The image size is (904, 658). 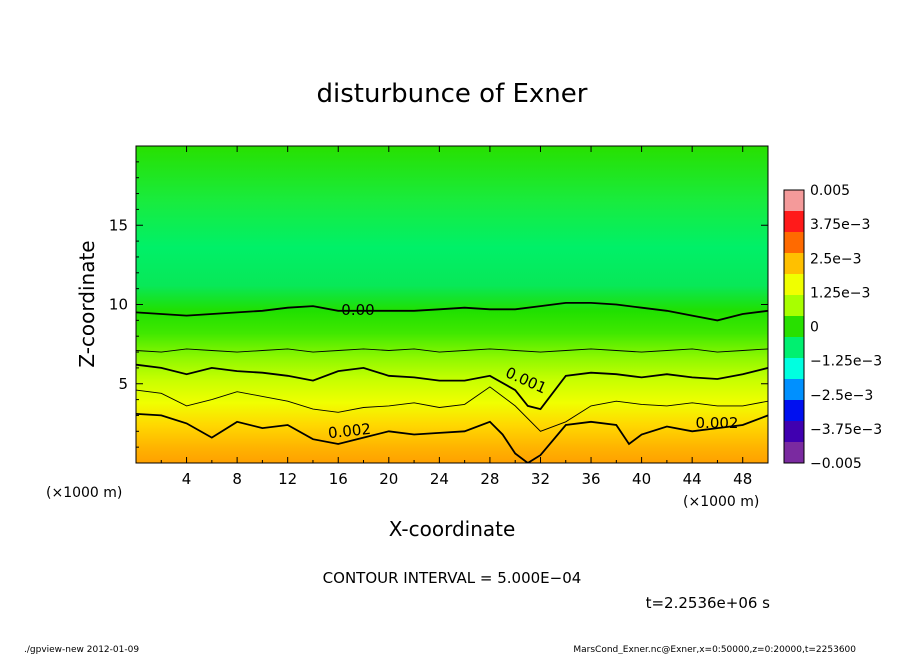 What do you see at coordinates (187, 479) in the screenshot?
I see `x-tick-label: 4` at bounding box center [187, 479].